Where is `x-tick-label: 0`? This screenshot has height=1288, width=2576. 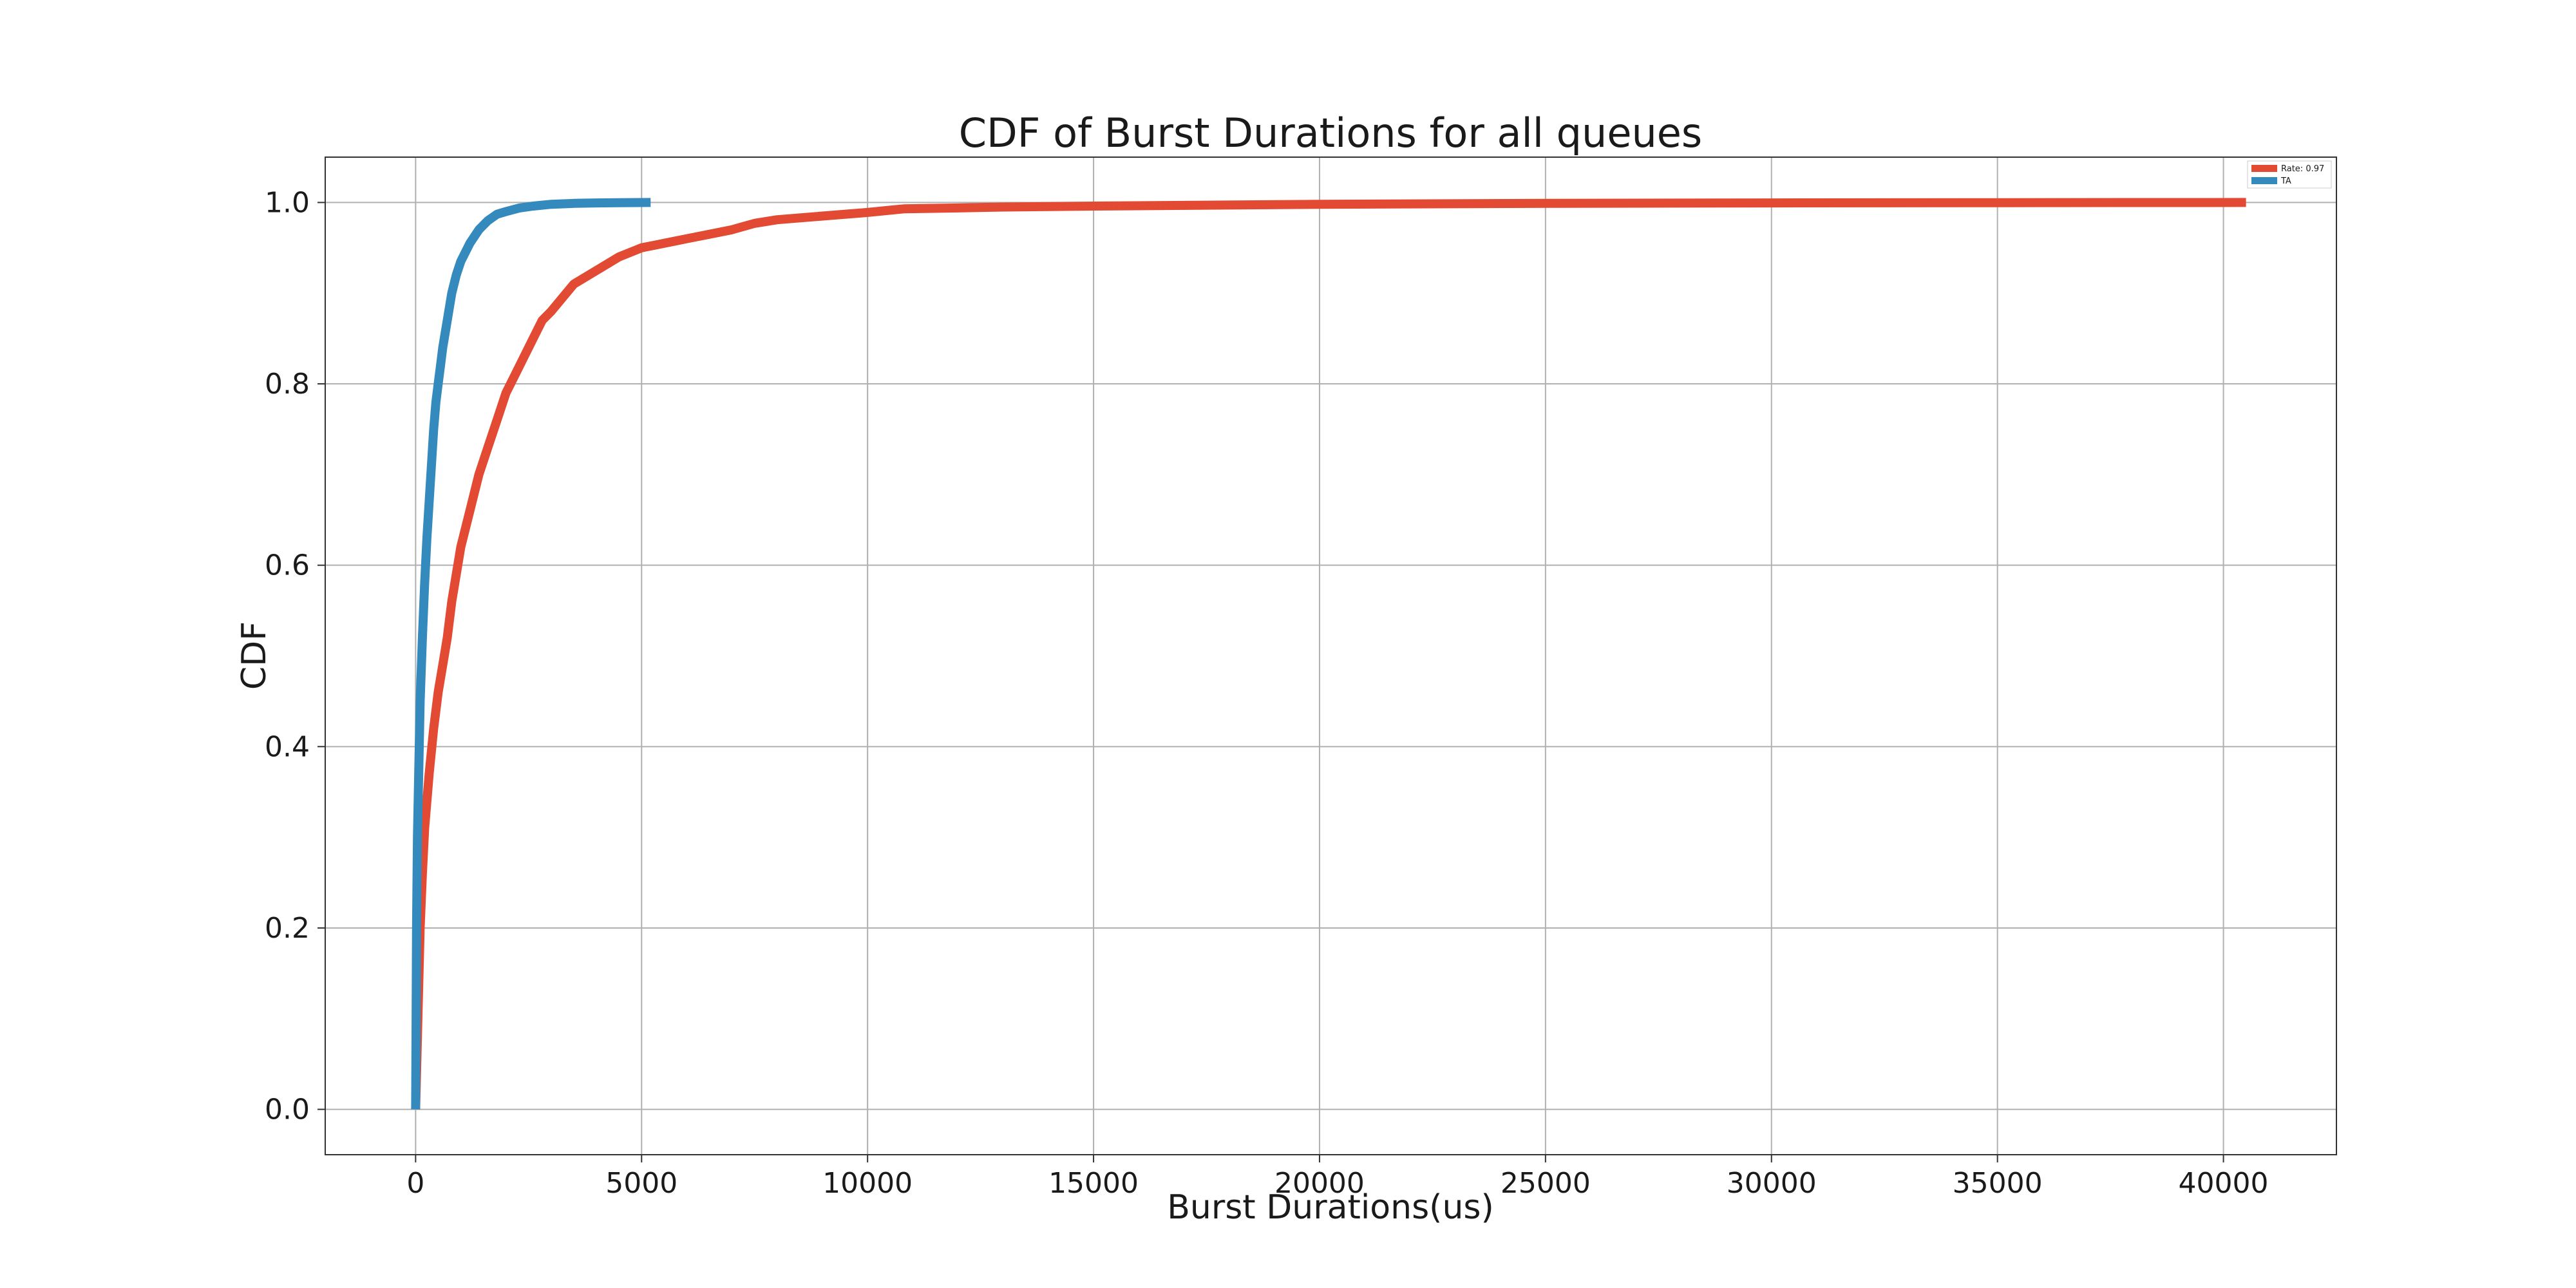
x-tick-label: 0 is located at coordinates (415, 1183).